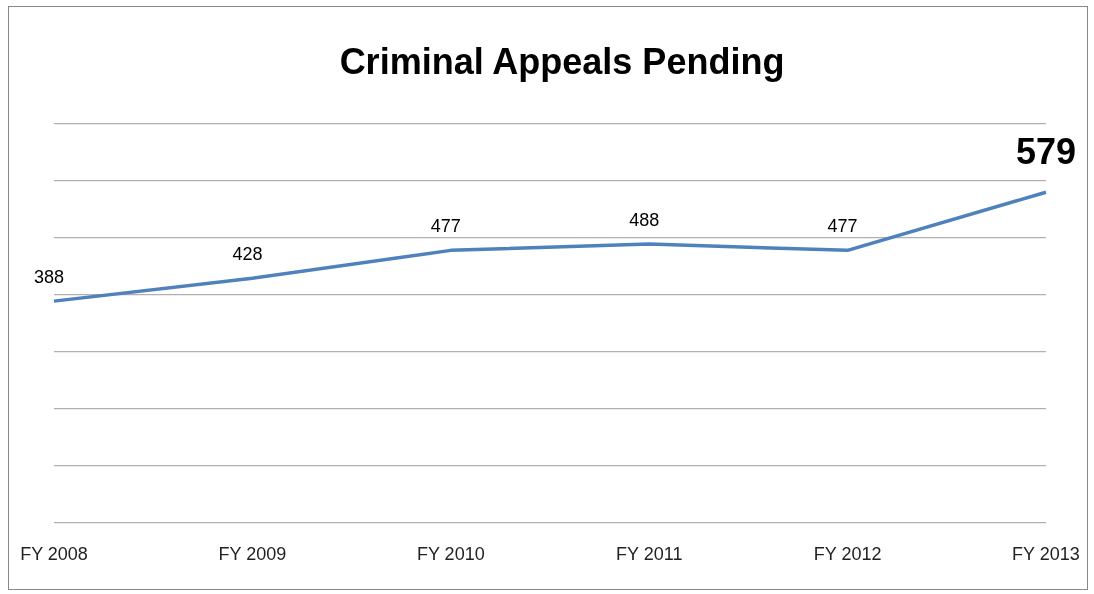 The width and height of the screenshot is (1094, 594). Describe the element at coordinates (49, 277) in the screenshot. I see `data-label: 388` at that location.